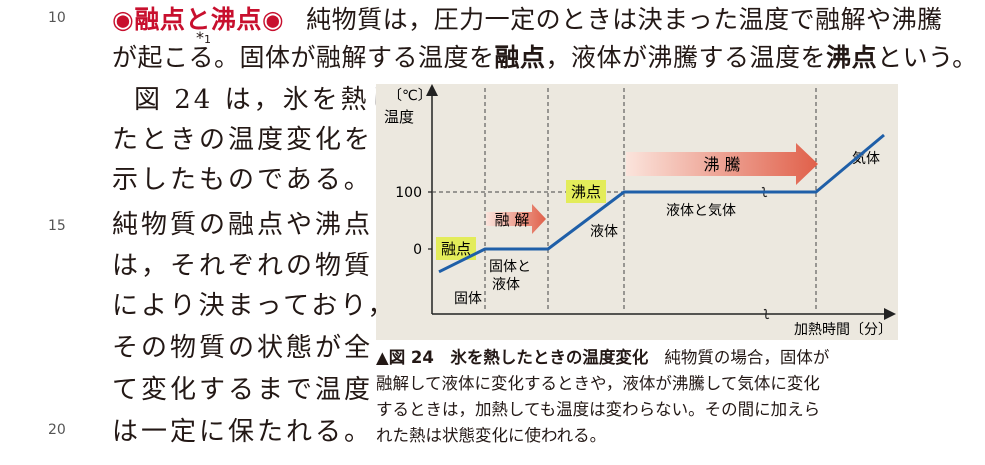 The height and width of the screenshot is (465, 985). What do you see at coordinates (510, 267) in the screenshot?
I see `region-label-solid-liquid: 固体と` at bounding box center [510, 267].